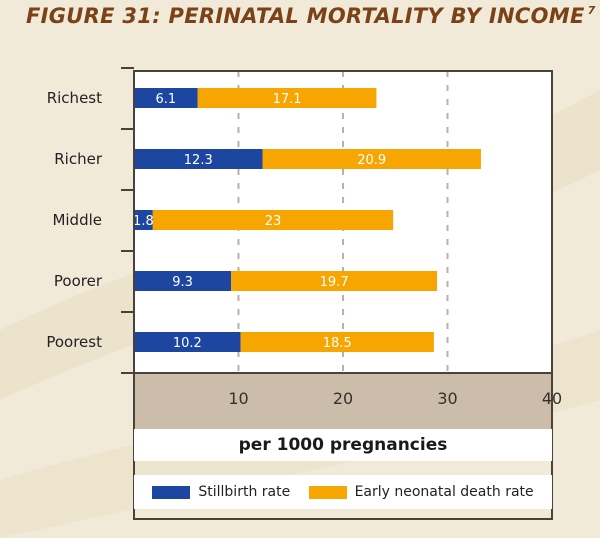 This screenshot has height=538, width=600. I want to click on bar-stillbirth-poorest, so click(187, 342).